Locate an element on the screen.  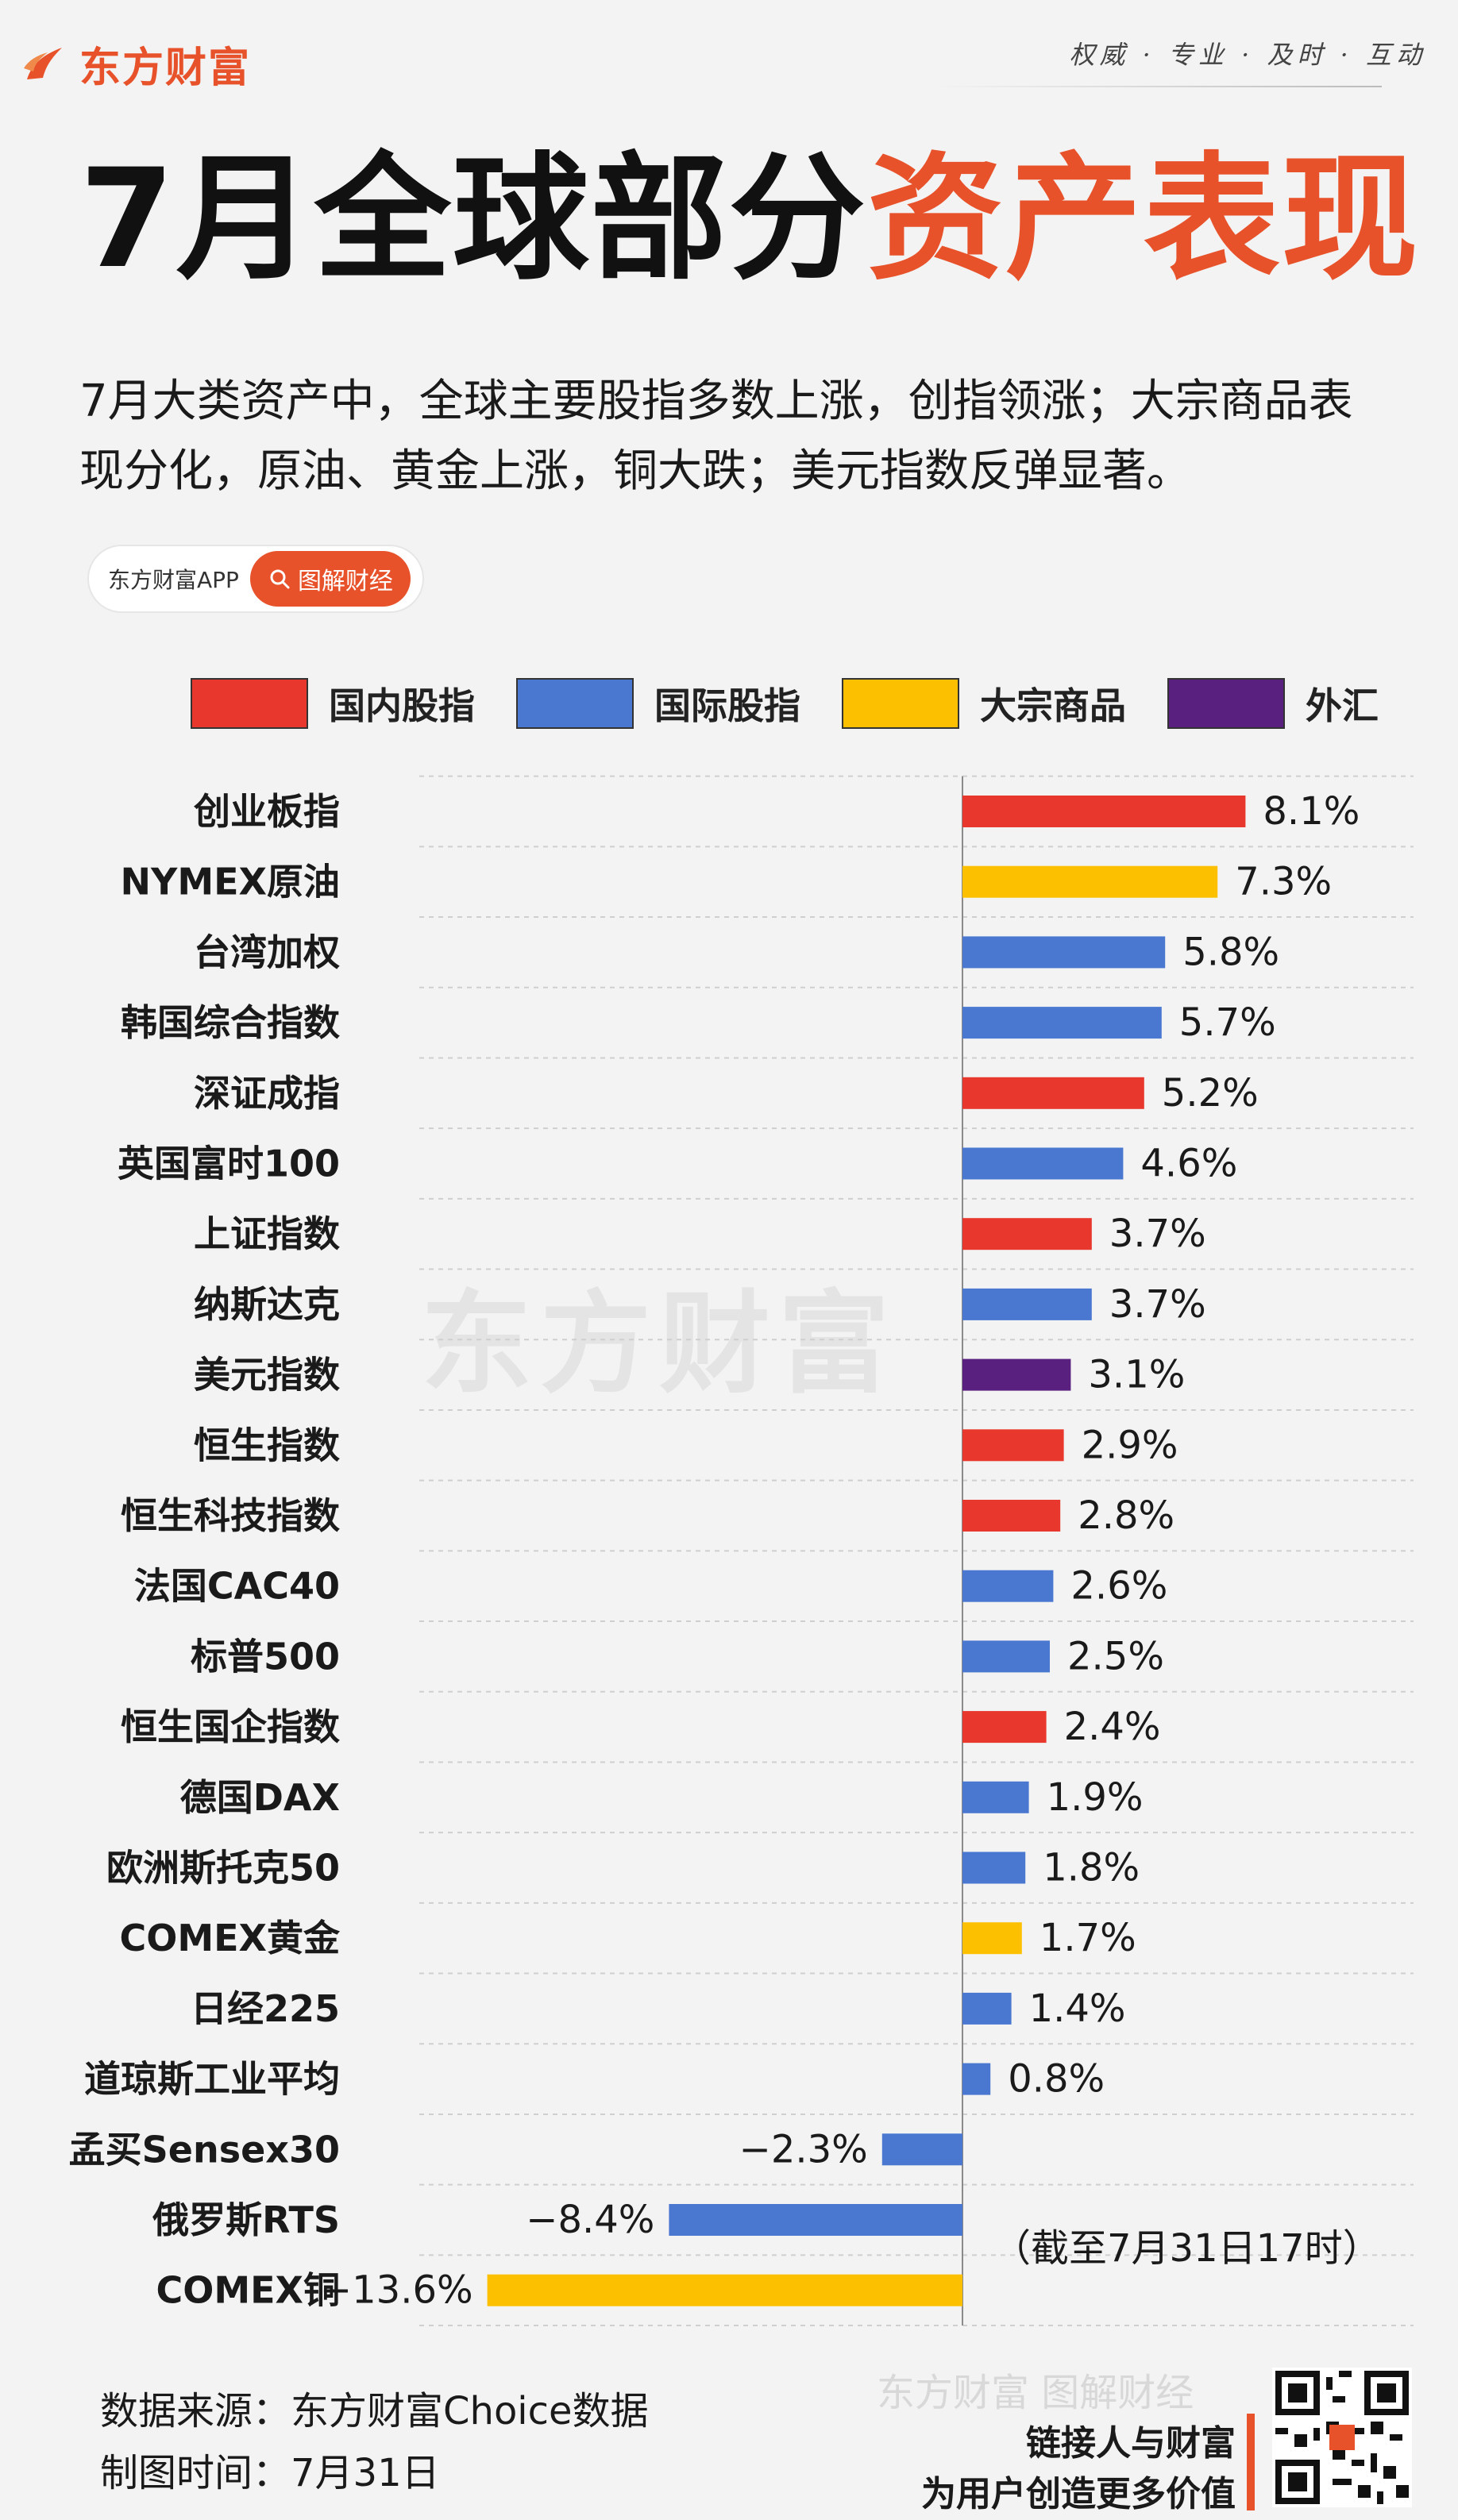
category-label: 标普500 is located at coordinates (265, 1657).